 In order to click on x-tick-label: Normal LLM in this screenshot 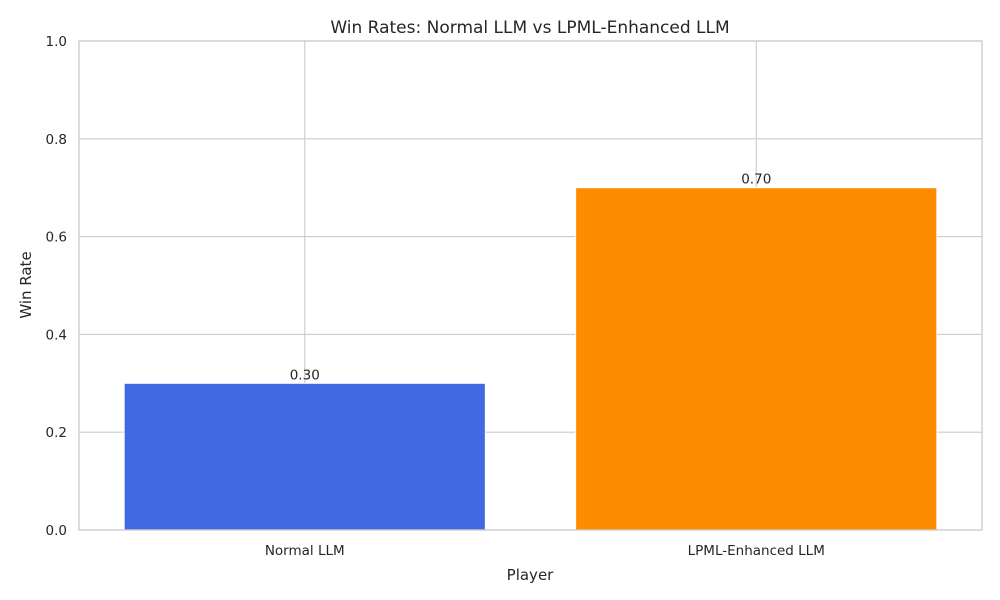, I will do `click(305, 551)`.